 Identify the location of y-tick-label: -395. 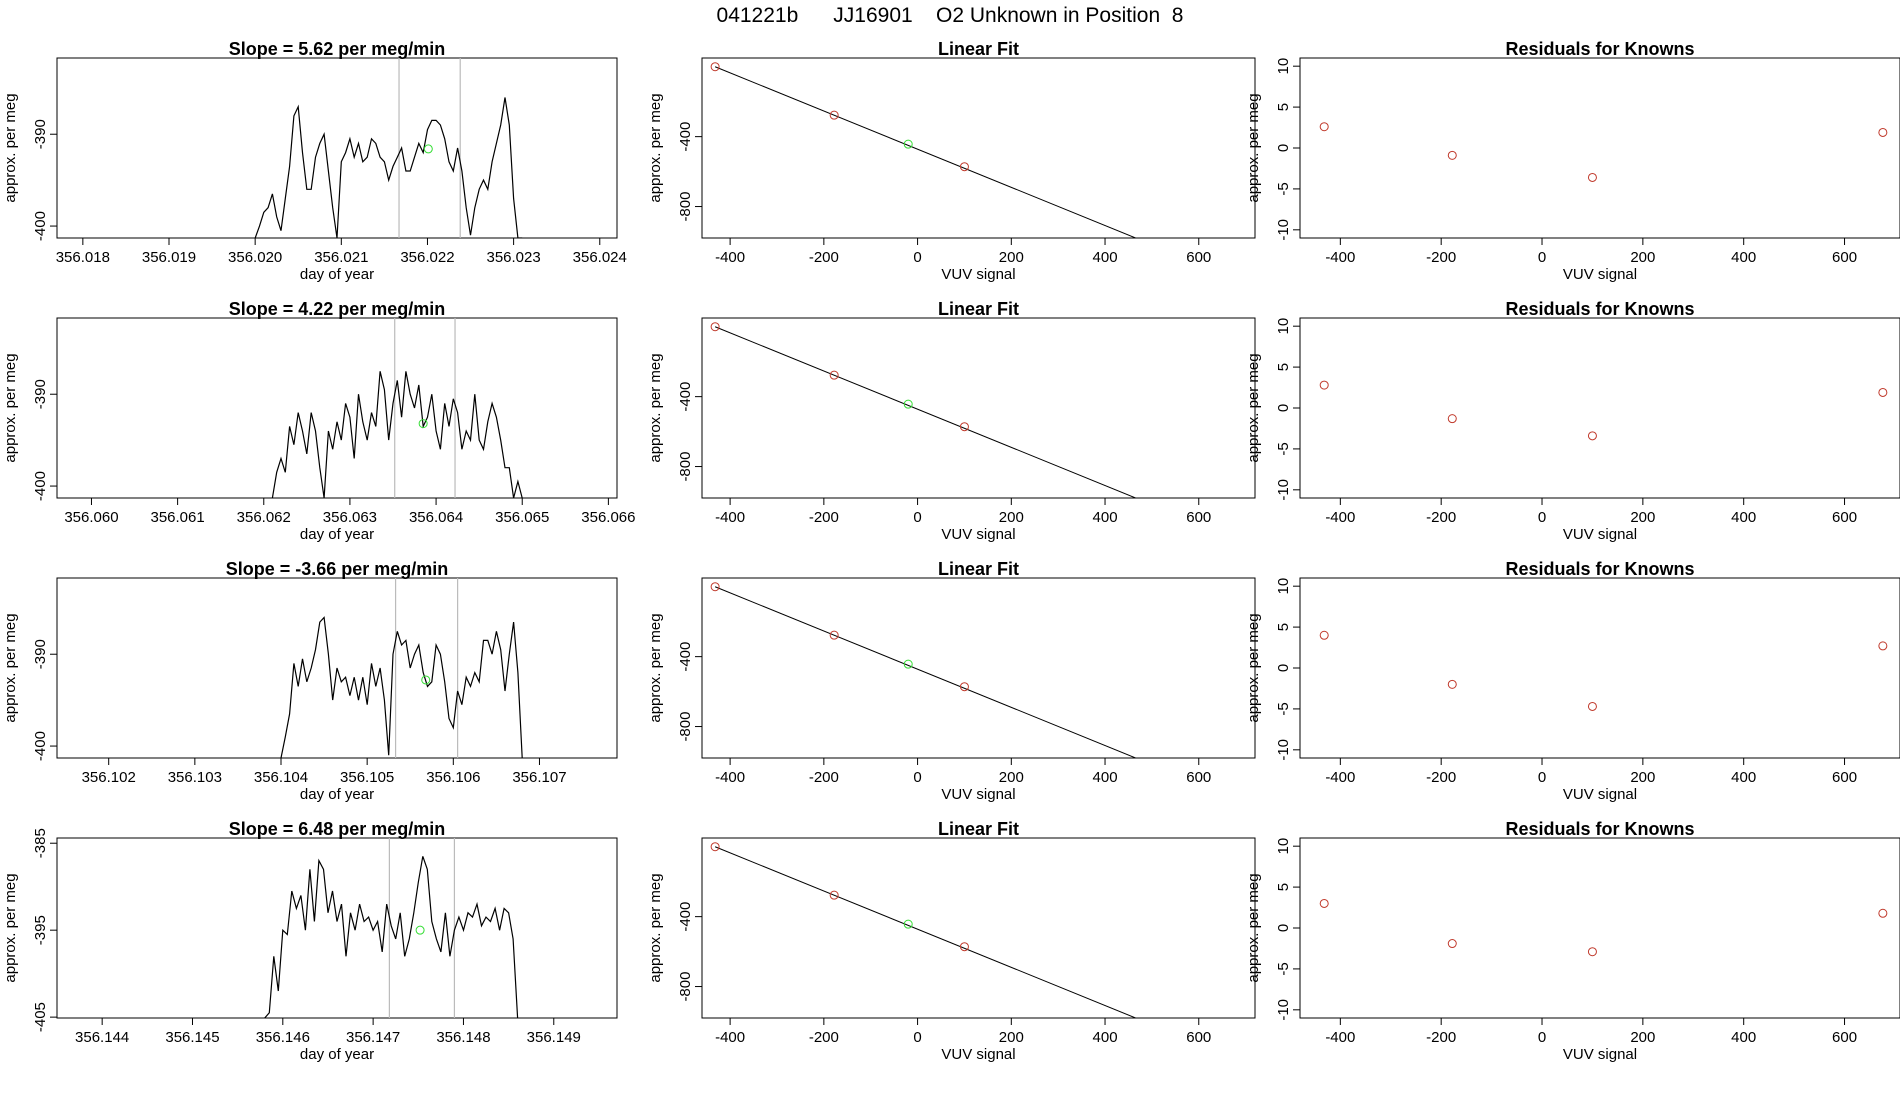
(40, 930).